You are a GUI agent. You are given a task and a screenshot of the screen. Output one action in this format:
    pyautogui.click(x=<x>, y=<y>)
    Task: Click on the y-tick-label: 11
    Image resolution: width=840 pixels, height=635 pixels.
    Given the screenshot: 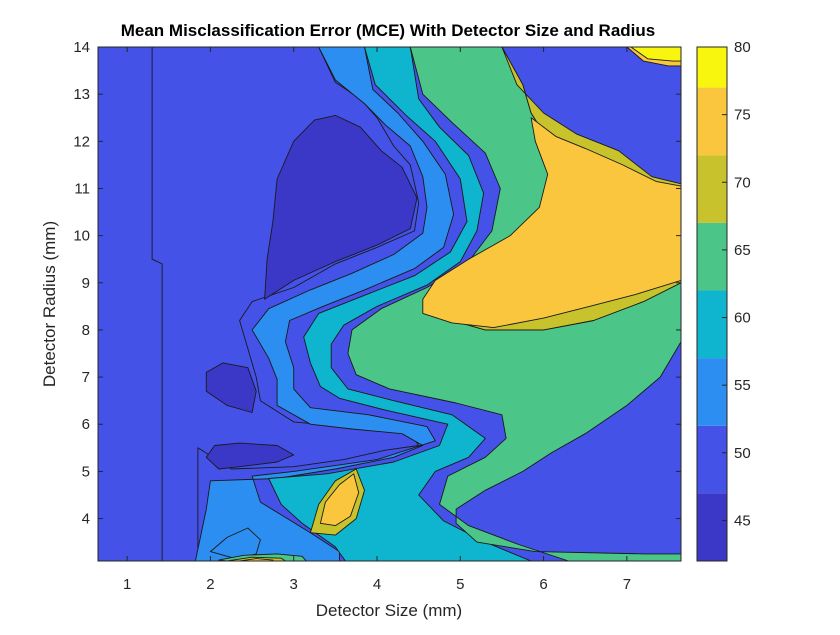 What is the action you would take?
    pyautogui.click(x=82, y=188)
    